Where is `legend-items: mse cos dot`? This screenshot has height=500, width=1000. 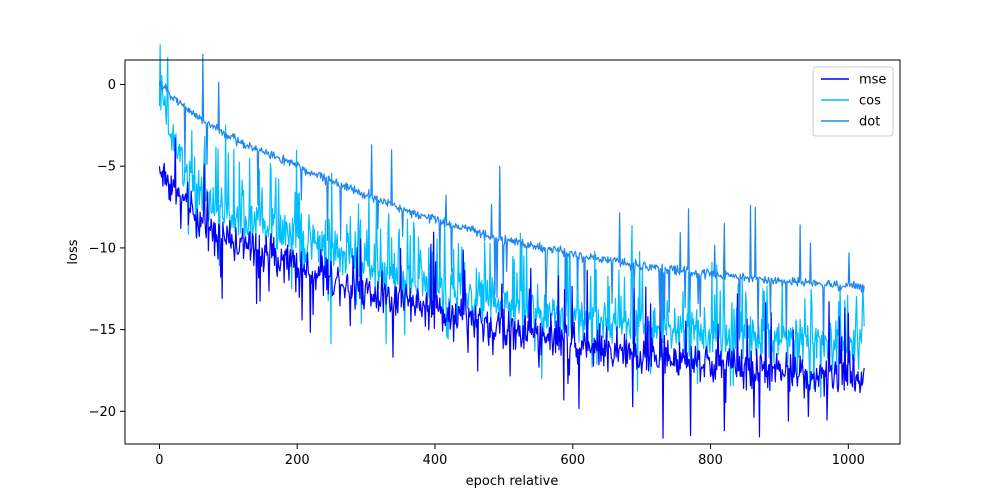 legend-items: mse cos dot is located at coordinates (853, 101).